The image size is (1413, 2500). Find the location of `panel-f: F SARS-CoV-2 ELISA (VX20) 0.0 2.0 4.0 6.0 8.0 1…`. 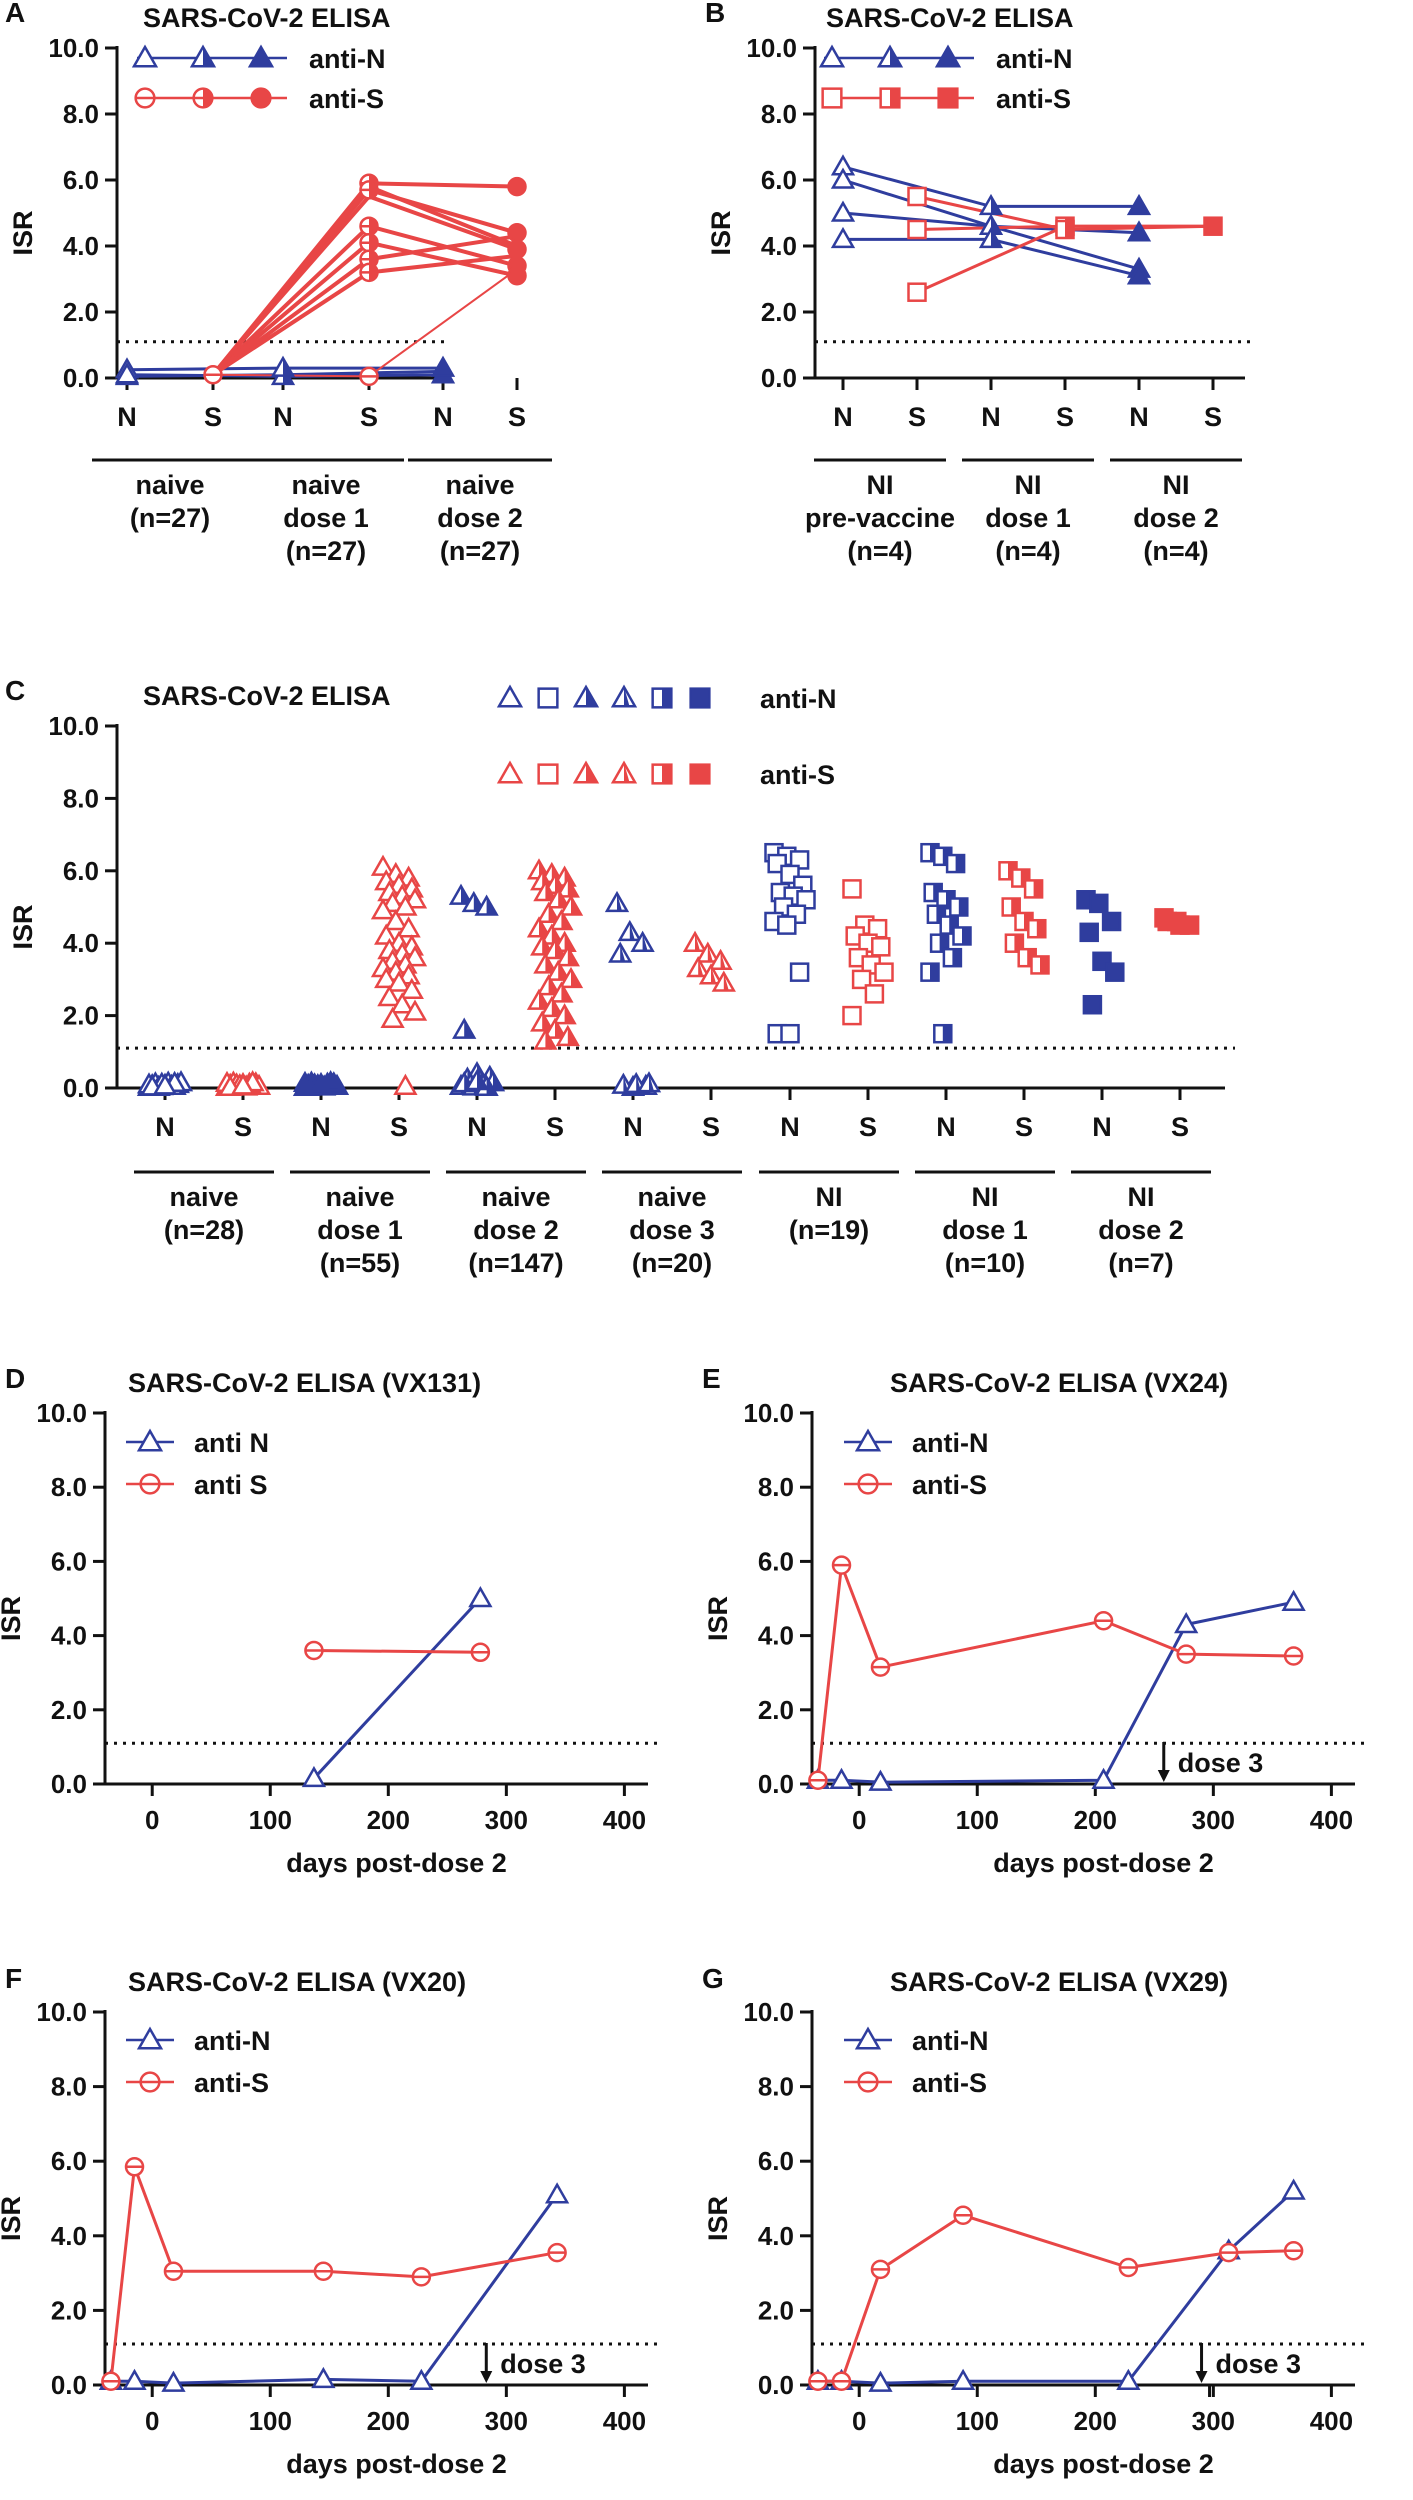

panel-f: F SARS-CoV-2 ELISA (VX20) 0.0 2.0 4.0 6.0 8.0 1… is located at coordinates (329, 2221).